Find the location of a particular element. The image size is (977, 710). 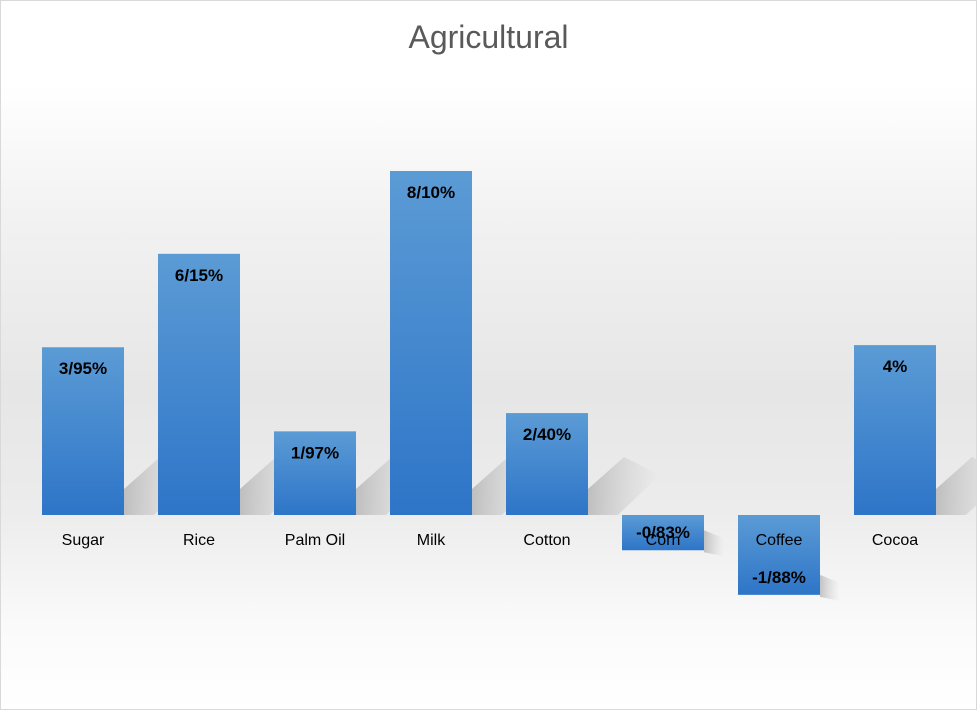

data-label-cotton: 2/40% is located at coordinates (547, 434).